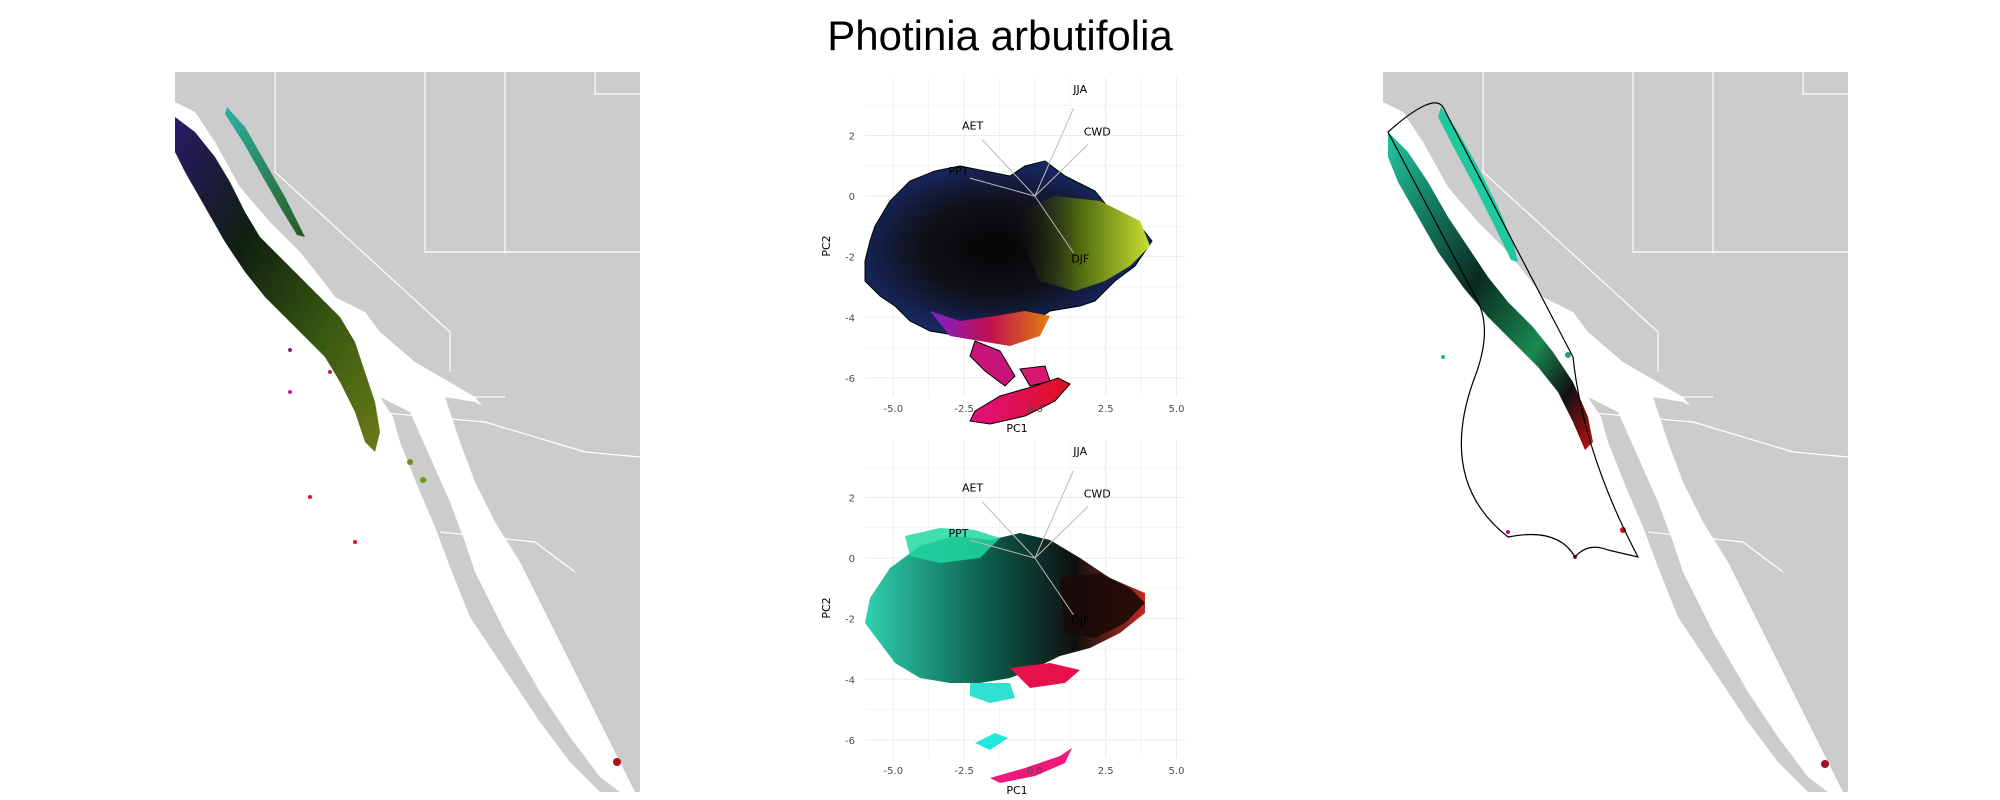 This screenshot has width=2000, height=800. What do you see at coordinates (1000, 35) in the screenshot?
I see `figure-title: Photinia arbutifolia` at bounding box center [1000, 35].